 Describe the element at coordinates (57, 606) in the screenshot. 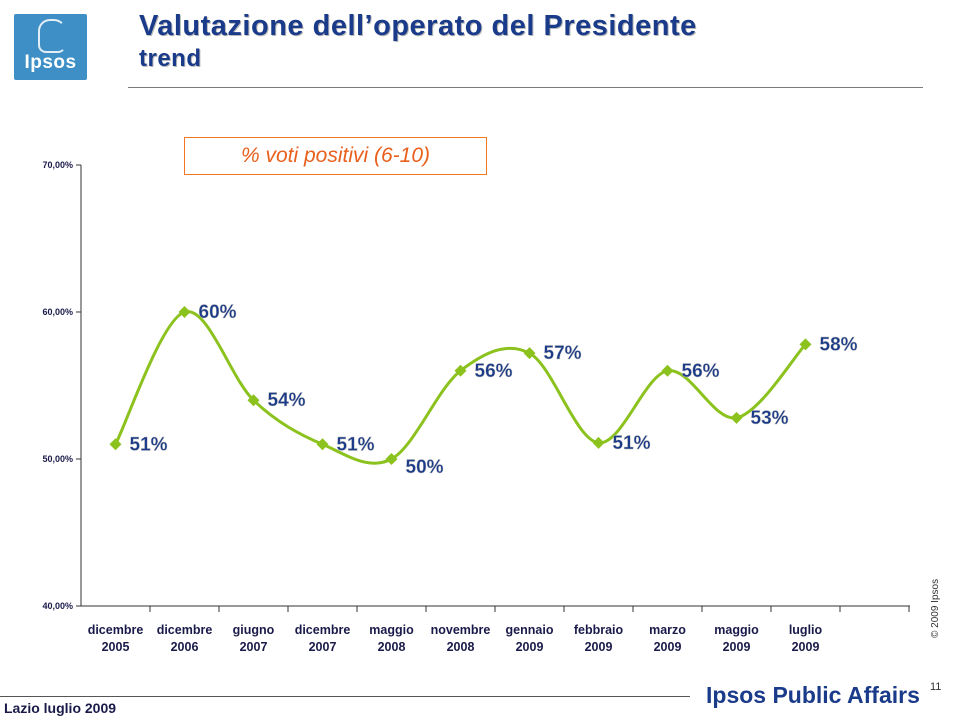

I see `y-tick-label: 40,00%` at that location.